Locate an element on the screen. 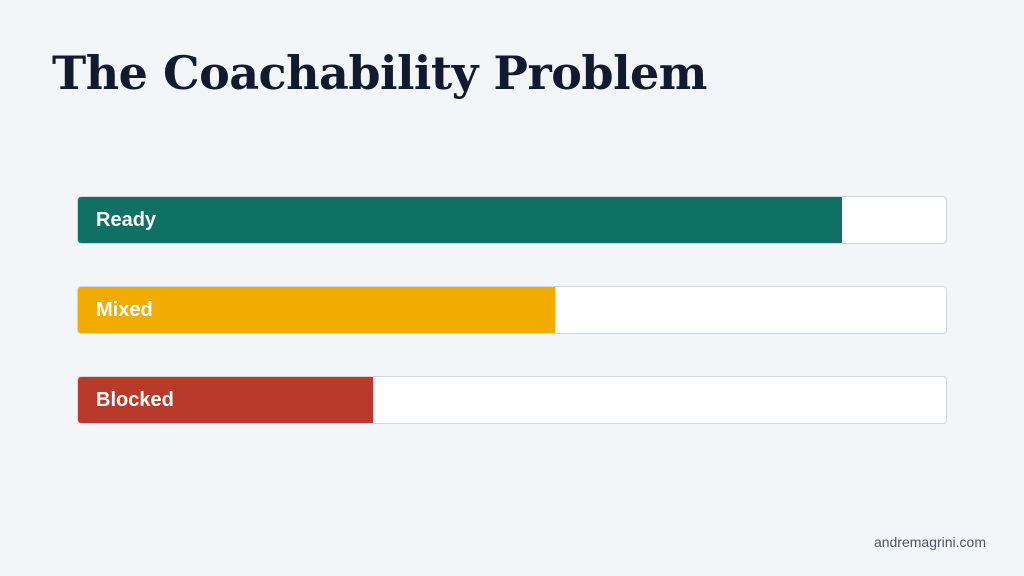 Image resolution: width=1024 pixels, height=576 pixels. bar-label-mixed: Mixed is located at coordinates (124, 309).